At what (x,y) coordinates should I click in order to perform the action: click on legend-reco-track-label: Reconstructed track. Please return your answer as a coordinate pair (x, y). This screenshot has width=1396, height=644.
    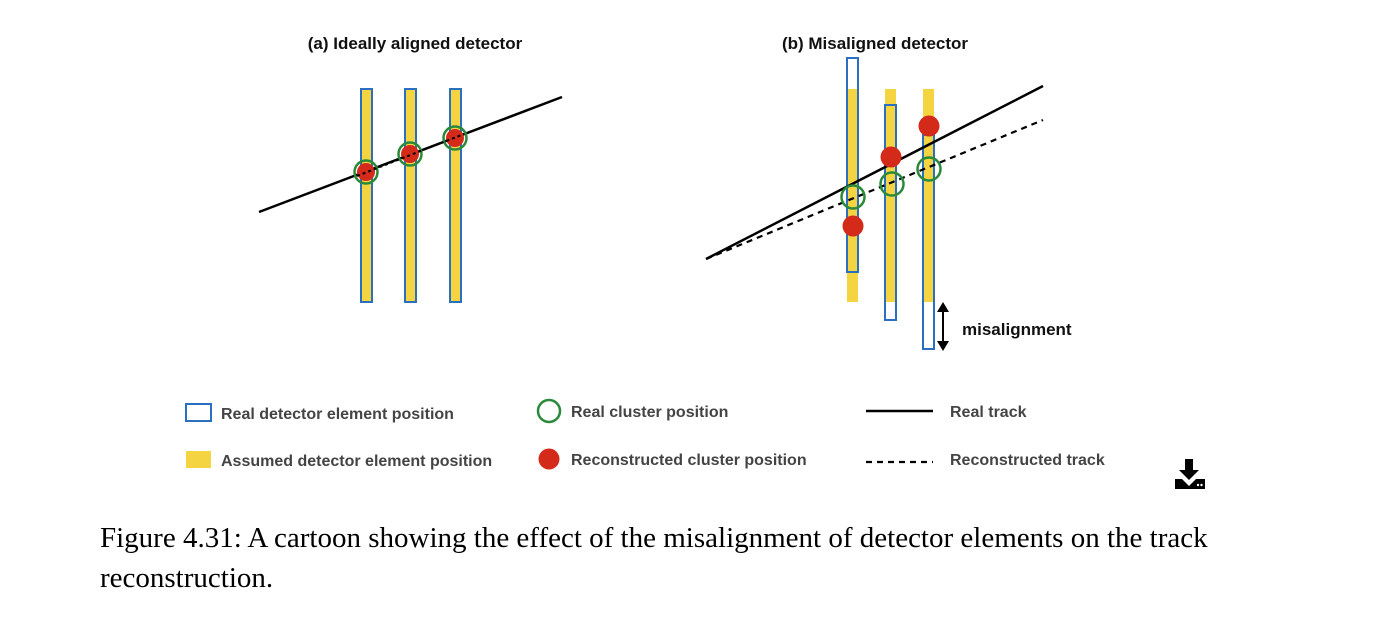
    Looking at the image, I should click on (1027, 460).